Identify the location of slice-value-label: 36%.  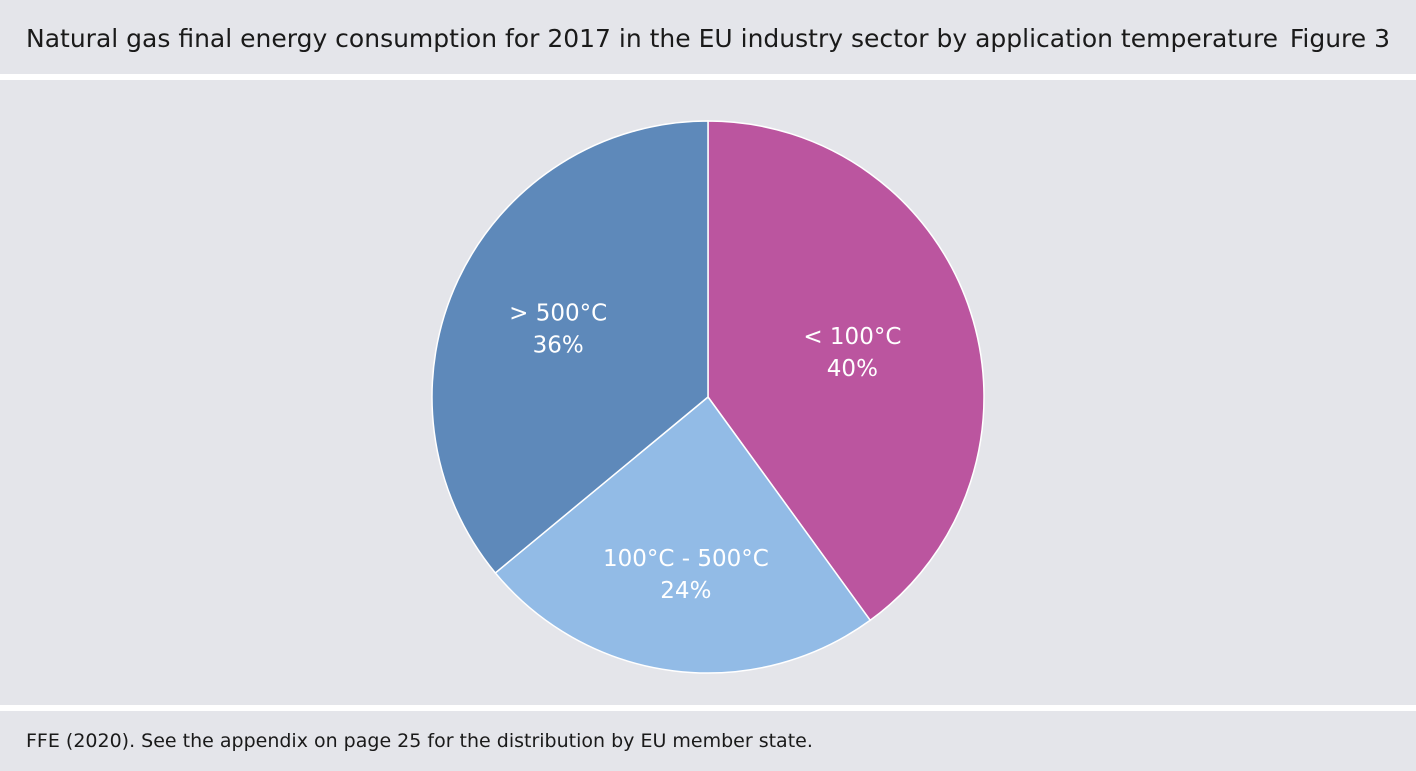
(558, 345).